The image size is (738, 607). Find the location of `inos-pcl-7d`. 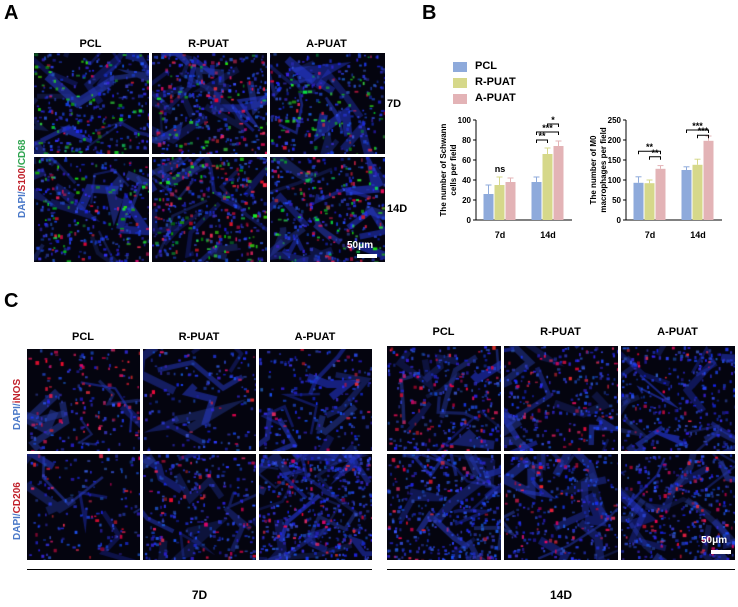

inos-pcl-7d is located at coordinates (83, 400).